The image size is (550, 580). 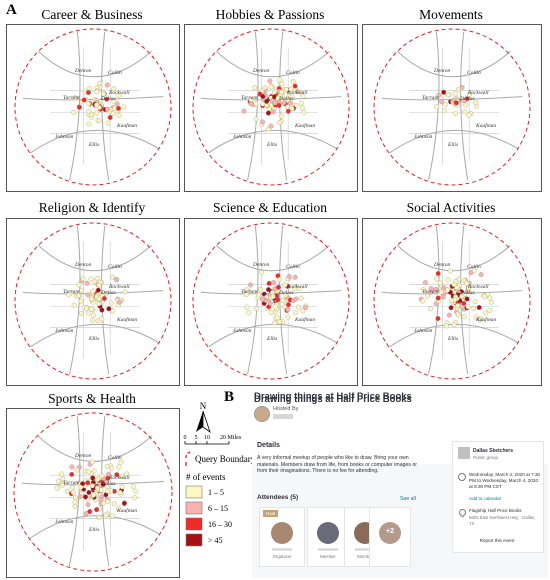 What do you see at coordinates (430, 98) in the screenshot?
I see `county-label-tarrant: Tarrant` at bounding box center [430, 98].